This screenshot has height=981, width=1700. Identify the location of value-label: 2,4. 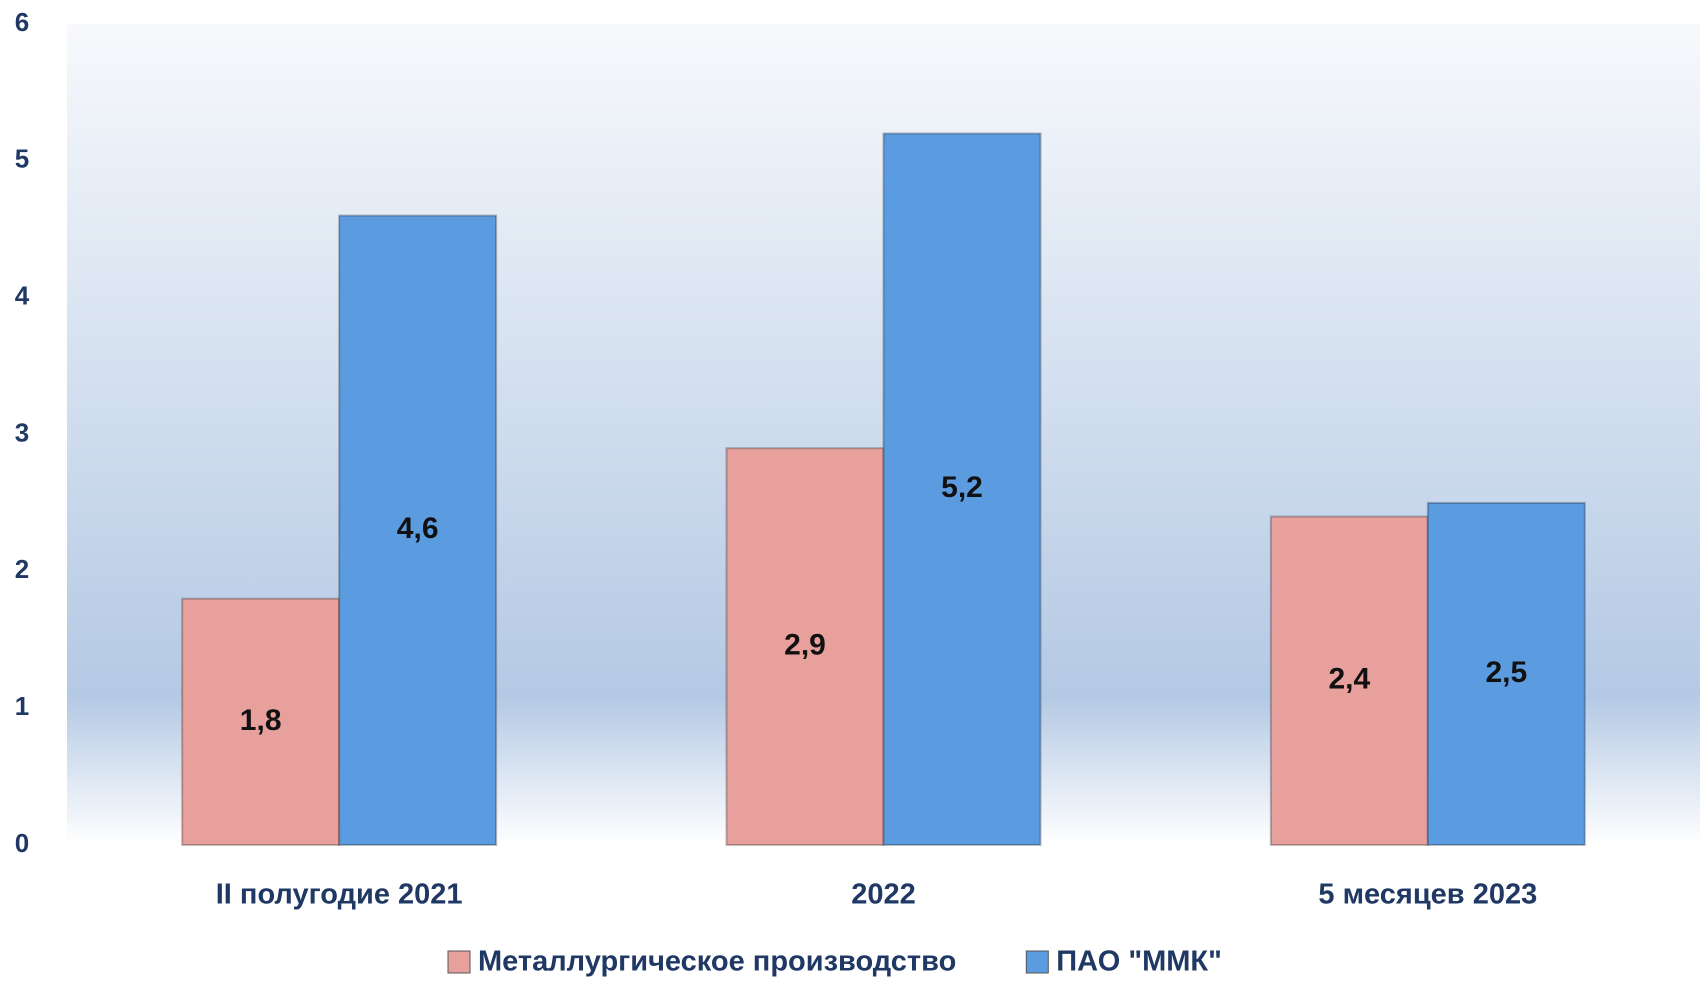
(1349, 679).